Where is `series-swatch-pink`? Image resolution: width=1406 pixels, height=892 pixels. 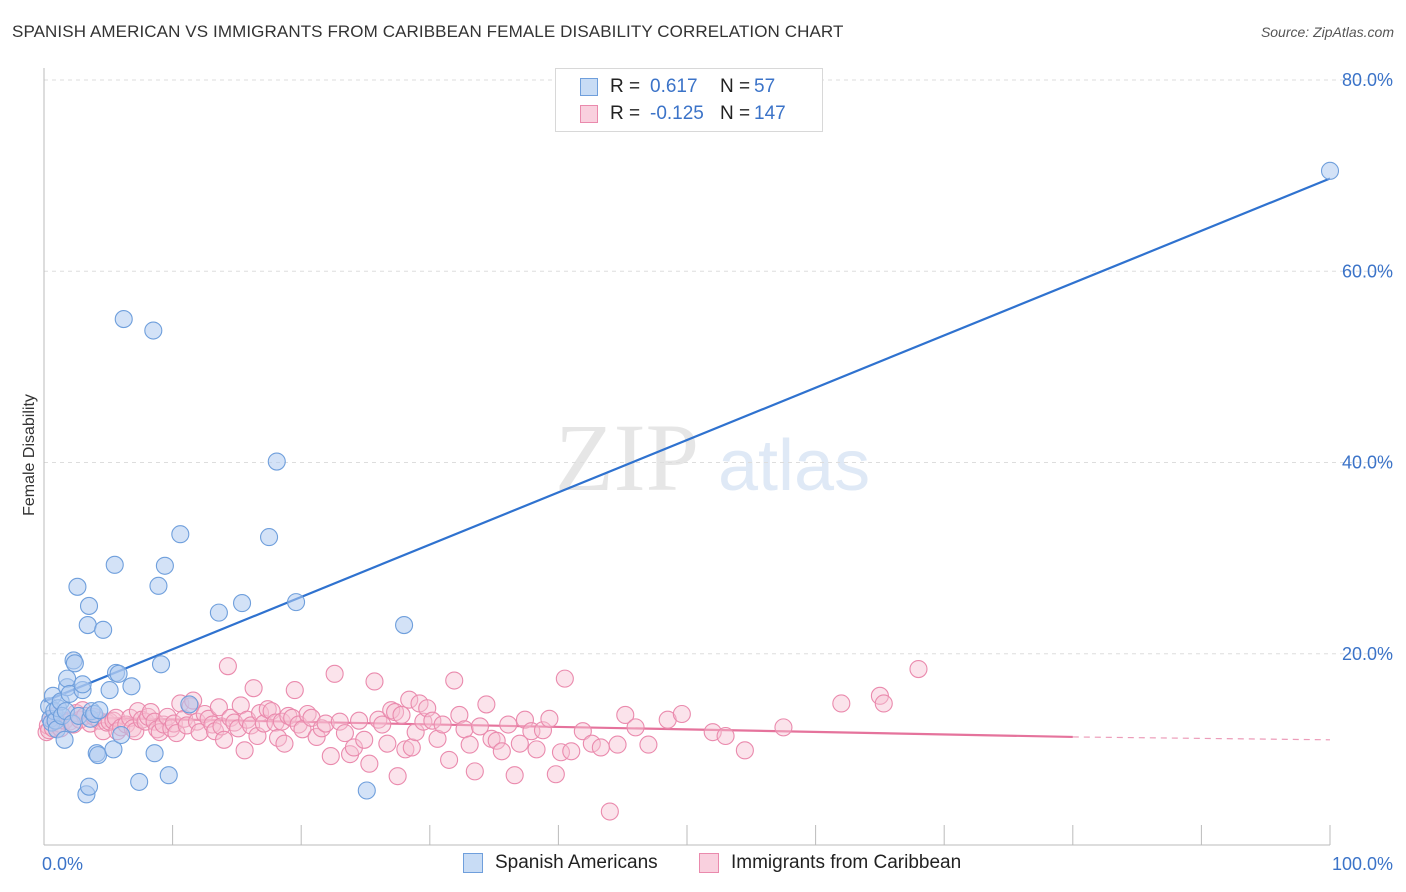 series-swatch-pink is located at coordinates (709, 863).